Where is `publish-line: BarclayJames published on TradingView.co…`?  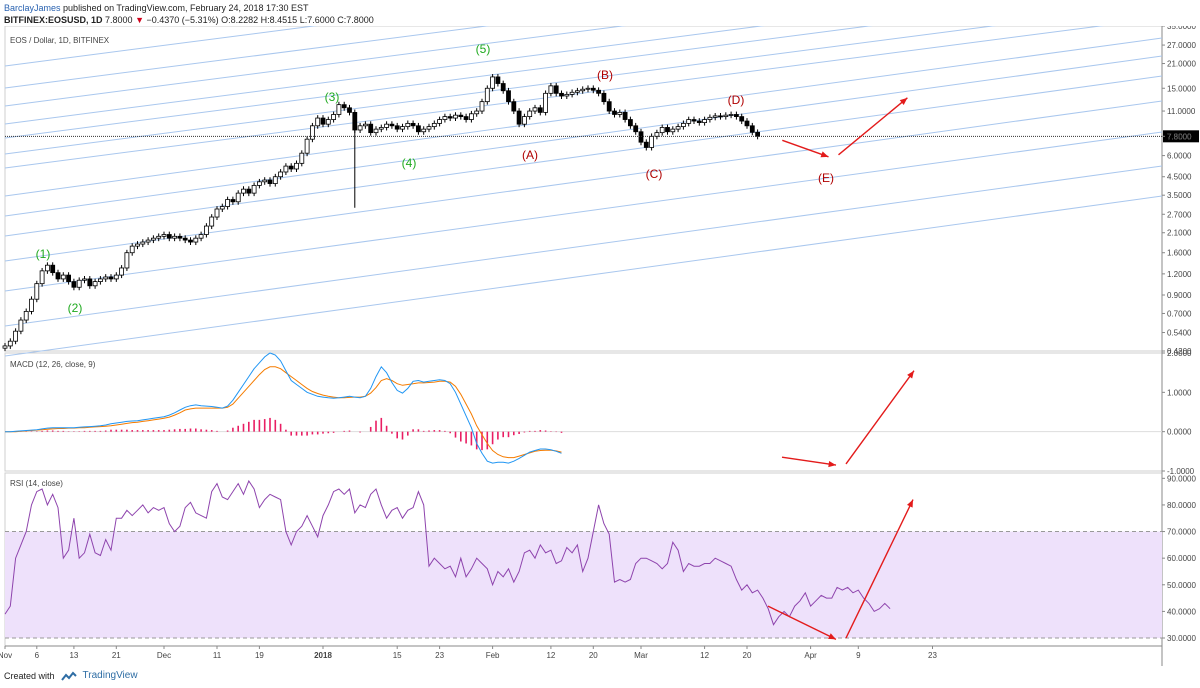
publish-line: BarclayJames published on TradingView.co… is located at coordinates (189, 8).